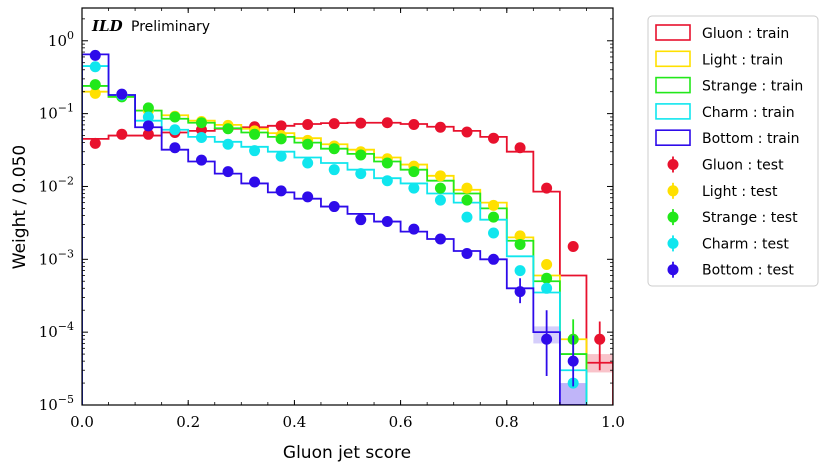 The width and height of the screenshot is (831, 468). What do you see at coordinates (743, 166) in the screenshot?
I see `gluon-test-legend-label: Gluon : test` at bounding box center [743, 166].